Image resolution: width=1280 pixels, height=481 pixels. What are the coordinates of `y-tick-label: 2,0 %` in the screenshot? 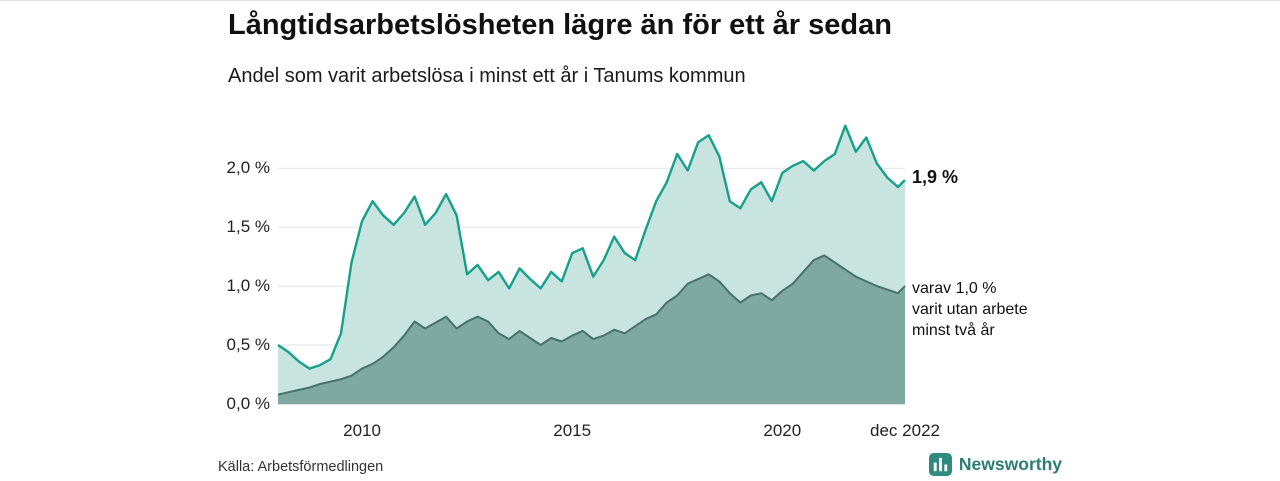 It's located at (248, 168).